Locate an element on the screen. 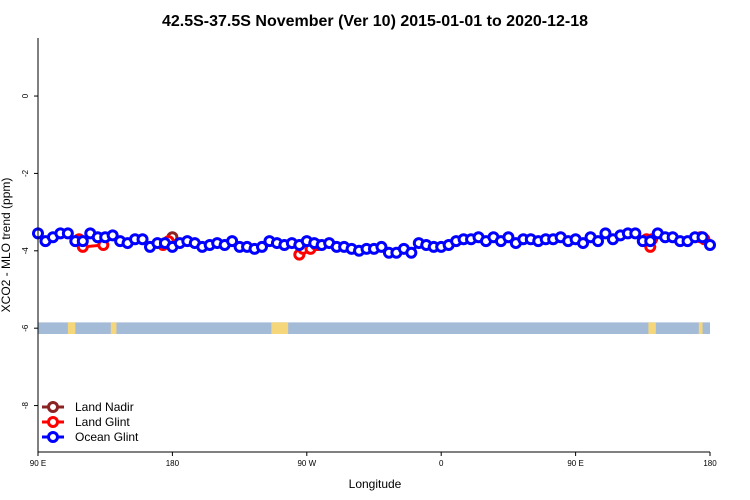 The image size is (750, 500). ocean-band is located at coordinates (374, 328).